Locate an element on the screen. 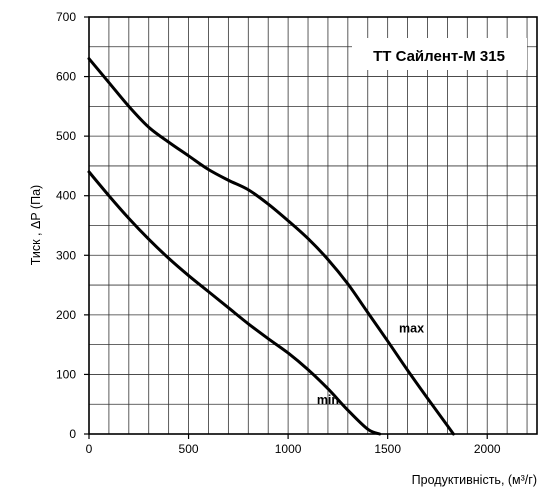 This screenshot has width=550, height=494. x-tick-label: 1000 is located at coordinates (288, 449).